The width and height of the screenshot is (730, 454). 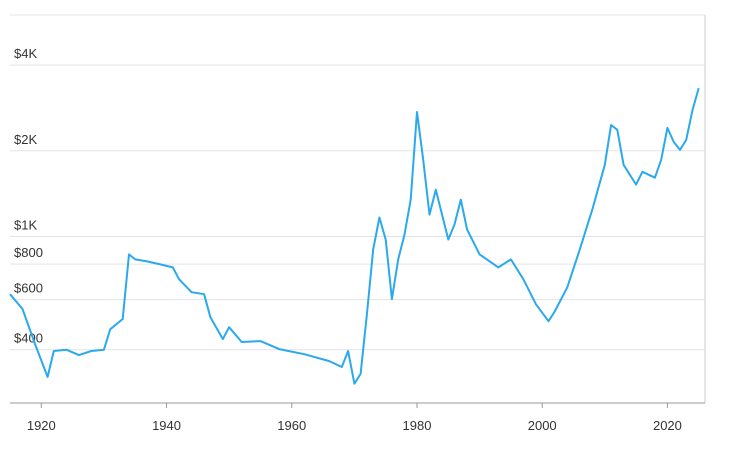 I want to click on x-tick-label: 1960, so click(x=291, y=425).